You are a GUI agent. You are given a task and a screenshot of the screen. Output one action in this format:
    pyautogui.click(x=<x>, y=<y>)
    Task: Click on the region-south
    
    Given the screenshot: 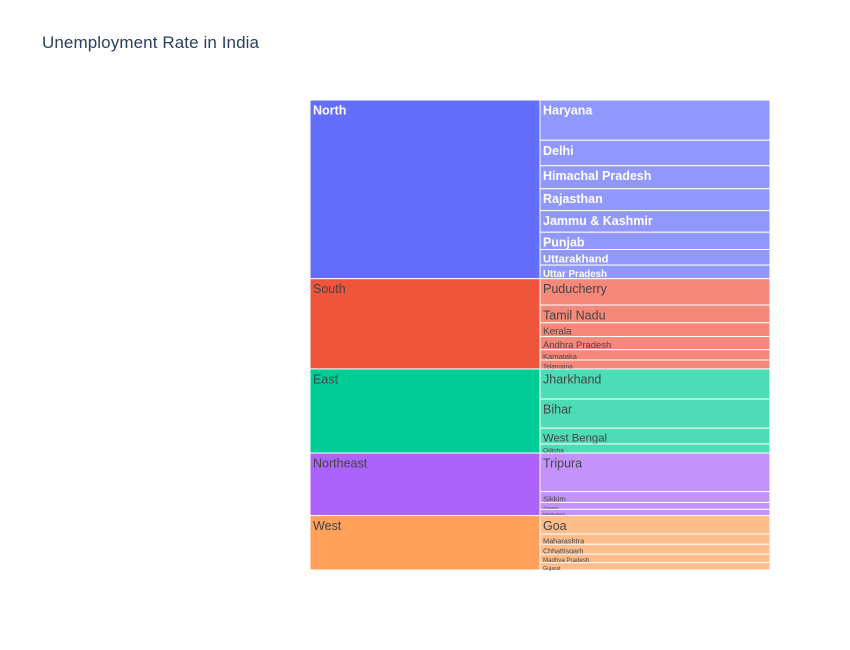 What is the action you would take?
    pyautogui.click(x=425, y=324)
    